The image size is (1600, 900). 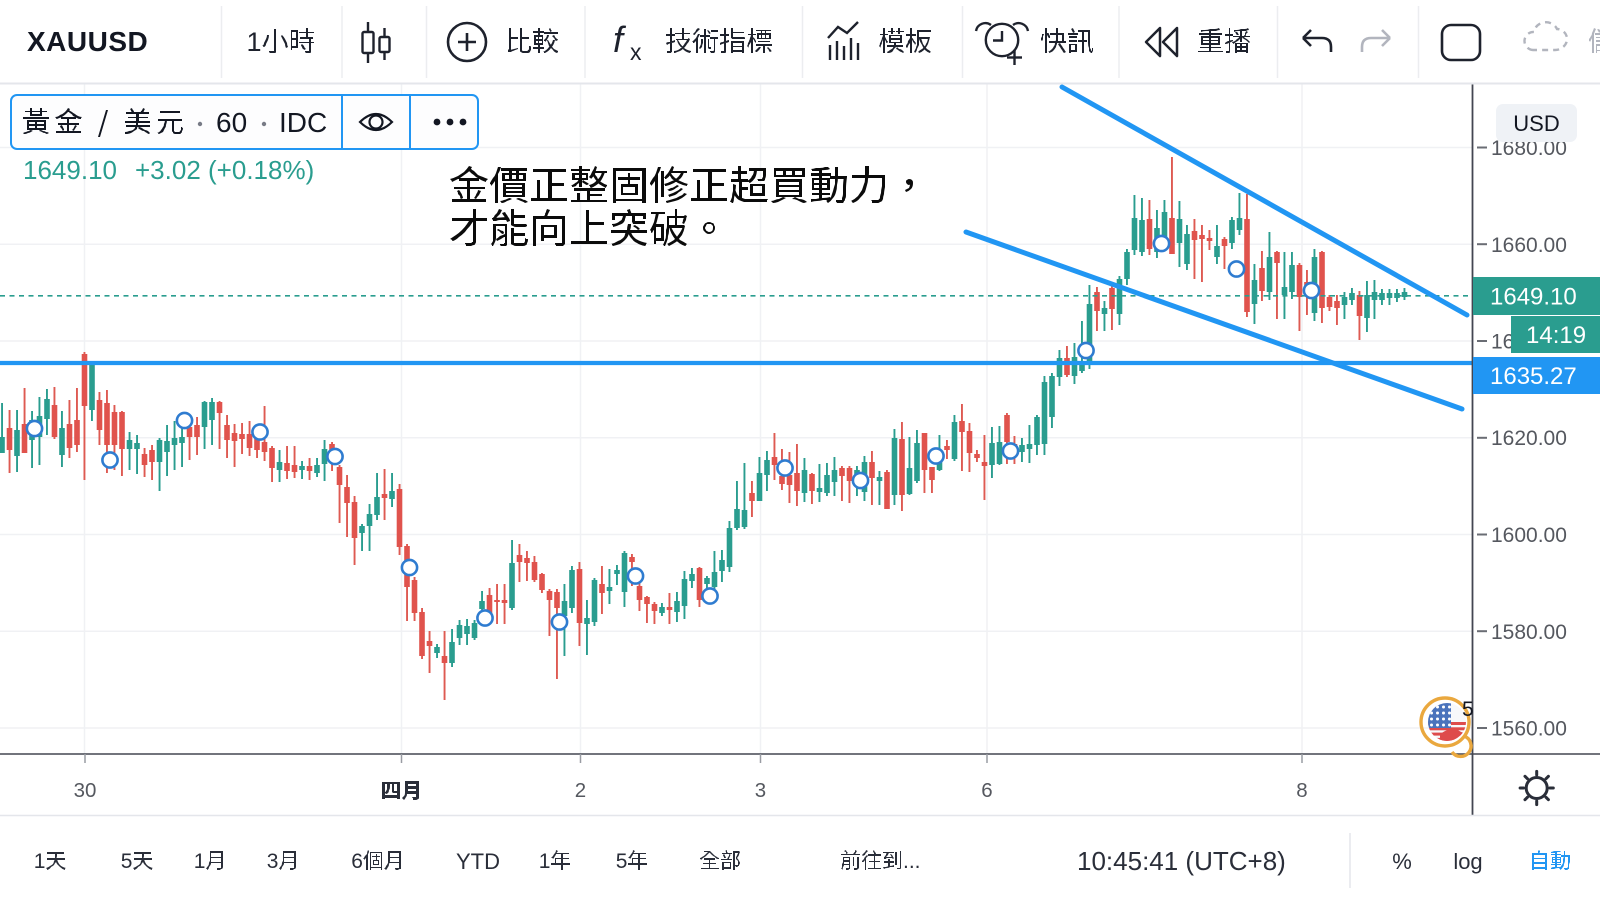 What do you see at coordinates (1529, 438) in the screenshot?
I see `svg-text: 1620.00` at bounding box center [1529, 438].